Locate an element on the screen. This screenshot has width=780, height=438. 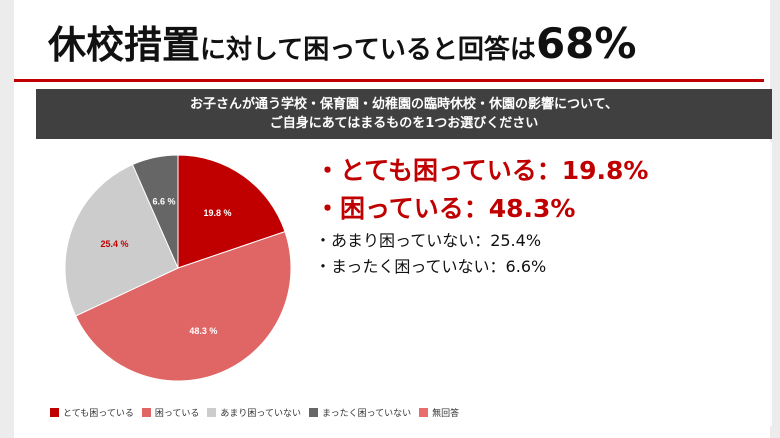
headline: 休校措置に対して困っていると回答は68% is located at coordinates (342, 41).